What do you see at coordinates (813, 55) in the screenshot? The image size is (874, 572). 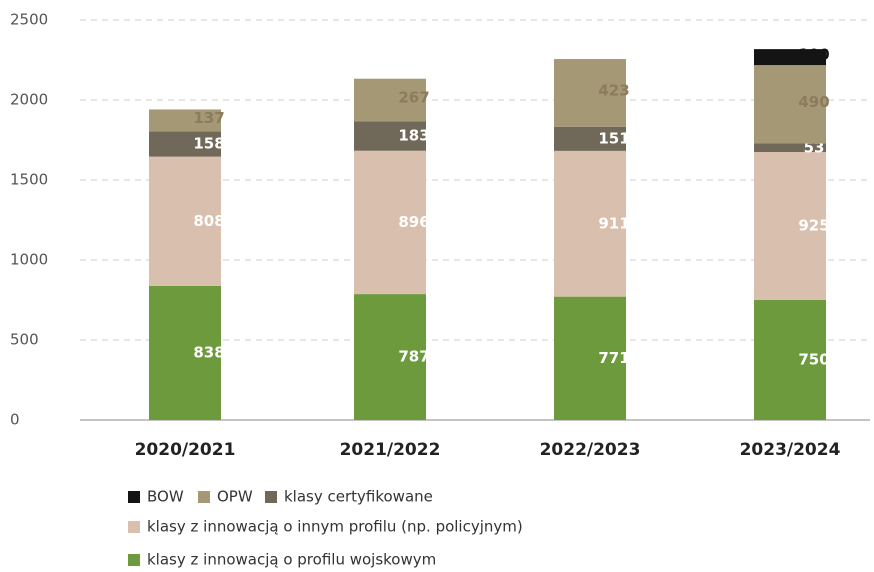 I see `value-label: 100` at bounding box center [813, 55].